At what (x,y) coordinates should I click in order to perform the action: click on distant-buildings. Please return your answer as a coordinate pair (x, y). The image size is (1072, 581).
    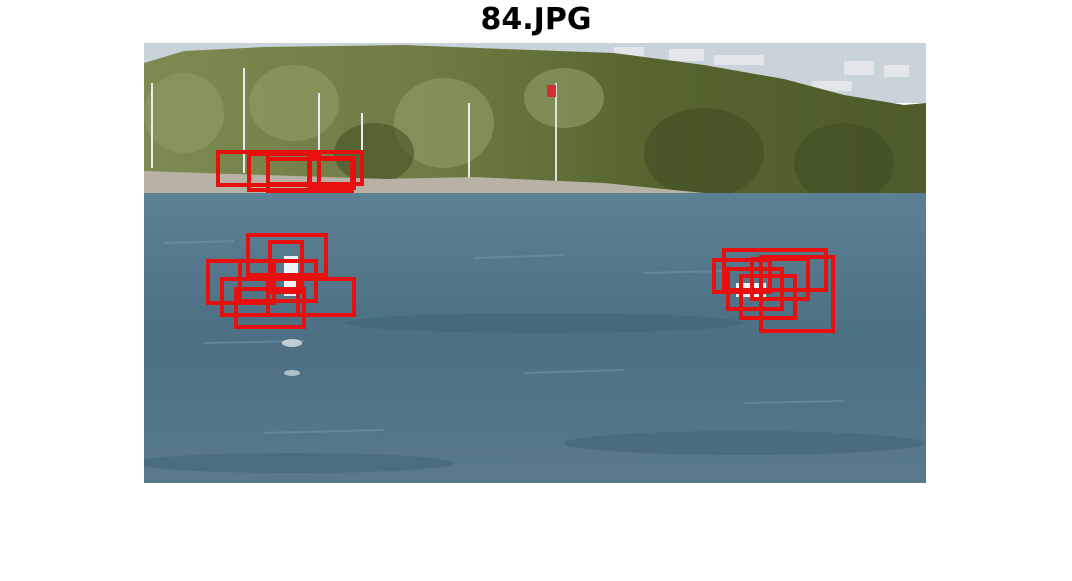
    Looking at the image, I should click on (761, 69).